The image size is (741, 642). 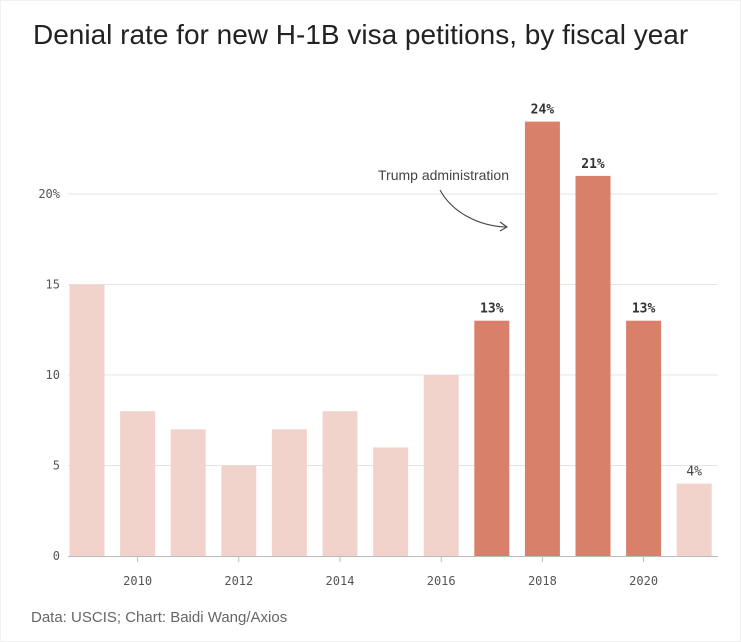 What do you see at coordinates (56, 556) in the screenshot?
I see `y-tick-label: 0` at bounding box center [56, 556].